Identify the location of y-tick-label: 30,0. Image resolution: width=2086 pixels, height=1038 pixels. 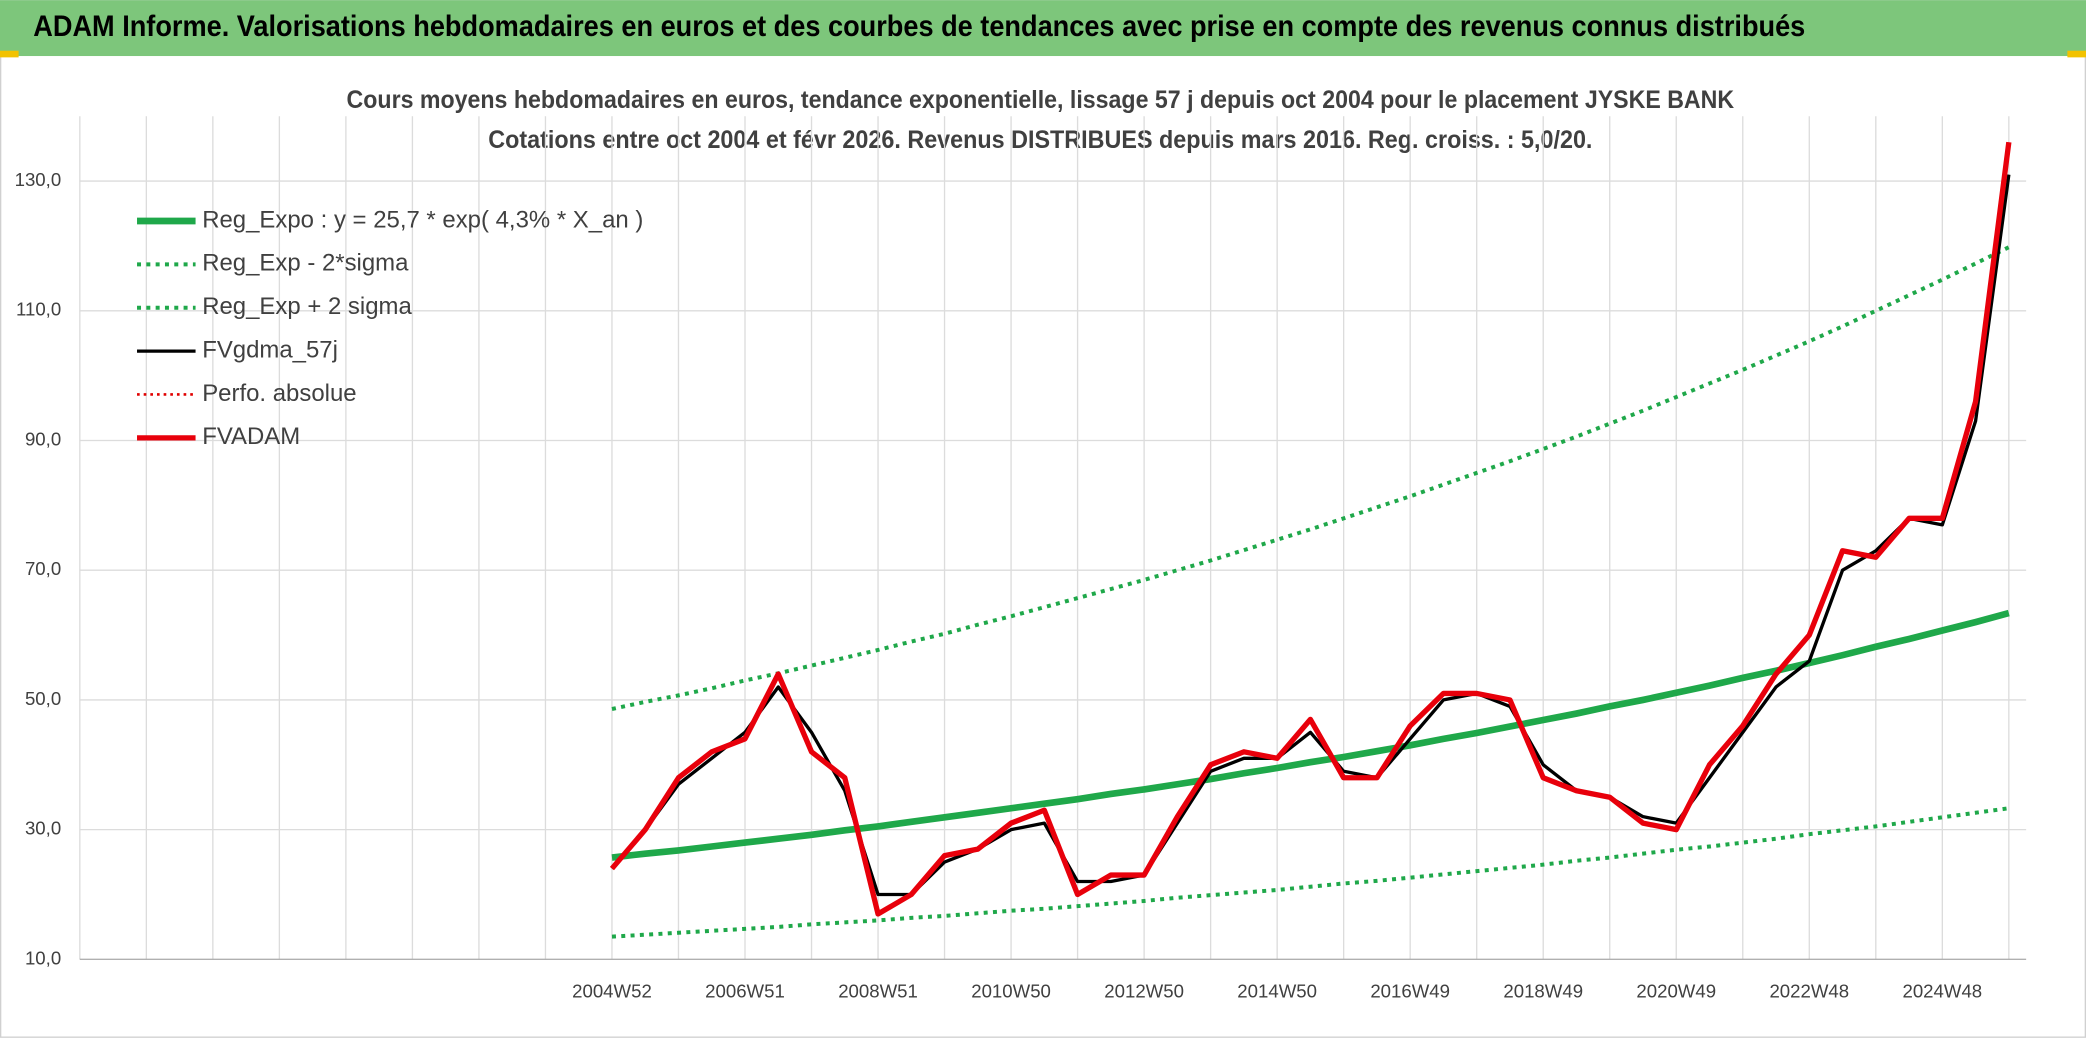
(43, 828).